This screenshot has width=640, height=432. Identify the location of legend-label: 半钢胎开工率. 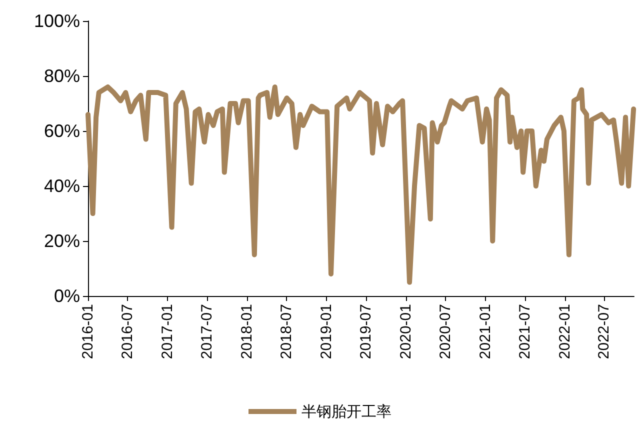
(347, 411).